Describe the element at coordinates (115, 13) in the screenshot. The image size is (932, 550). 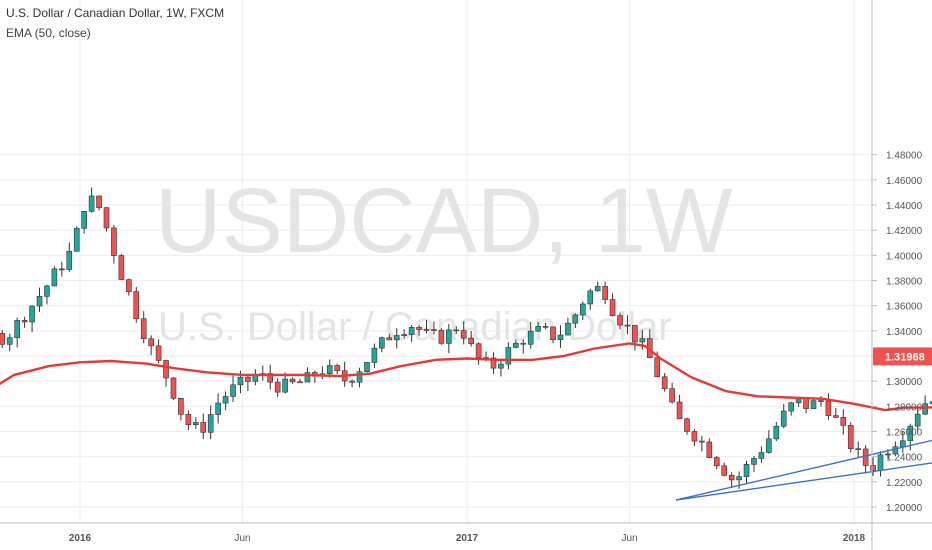
I see `chart-title: U.S. Dollar / Canadian Dollar, 1W, FXCM` at that location.